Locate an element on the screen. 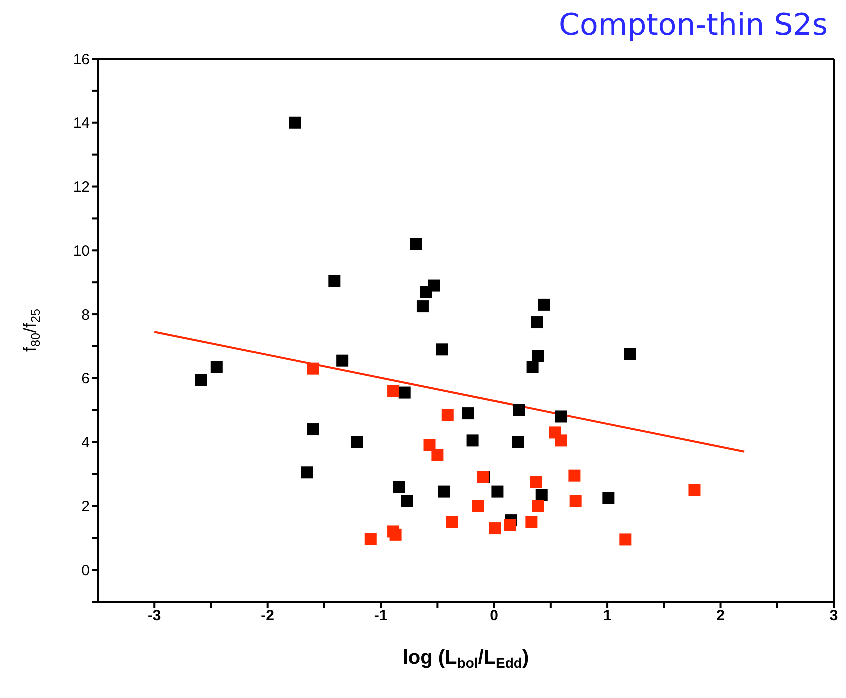 The width and height of the screenshot is (846, 698). y-tick-label: 14 is located at coordinates (81, 123).